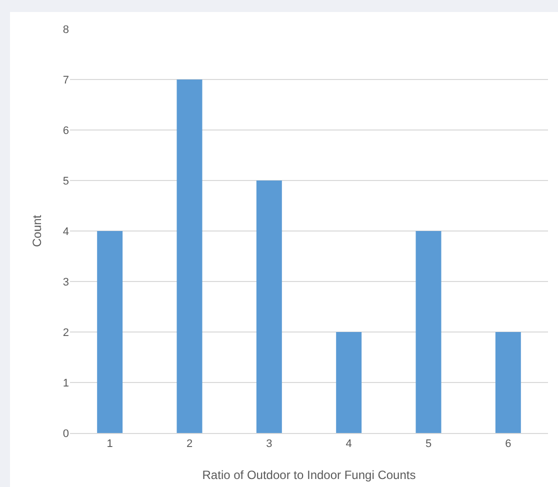  What do you see at coordinates (269, 444) in the screenshot?
I see `x-tick-label: 3` at bounding box center [269, 444].